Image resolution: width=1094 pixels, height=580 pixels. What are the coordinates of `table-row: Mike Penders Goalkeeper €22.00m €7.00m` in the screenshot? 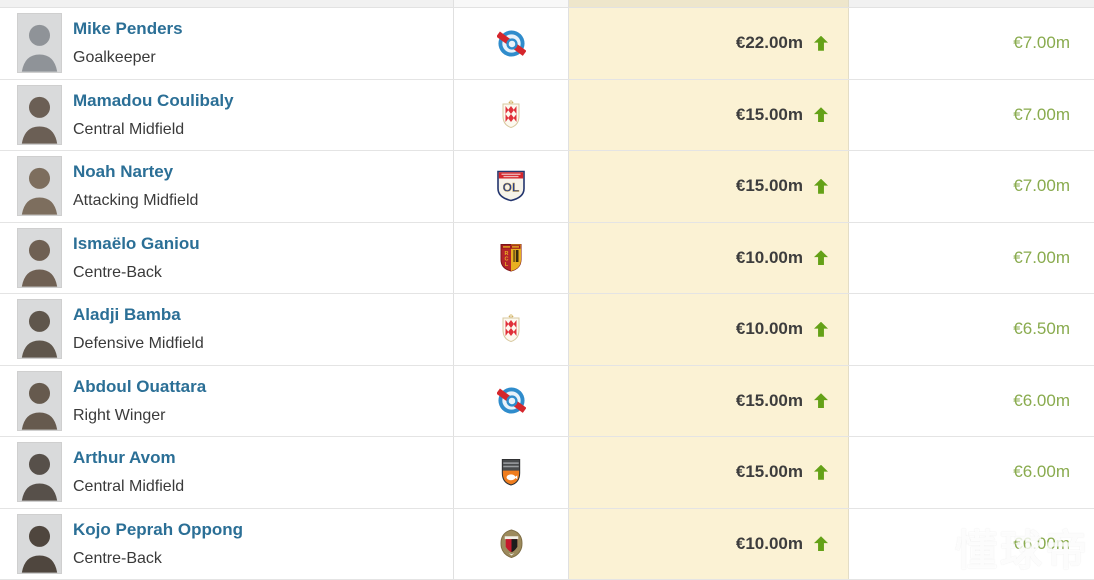 It's located at (547, 44).